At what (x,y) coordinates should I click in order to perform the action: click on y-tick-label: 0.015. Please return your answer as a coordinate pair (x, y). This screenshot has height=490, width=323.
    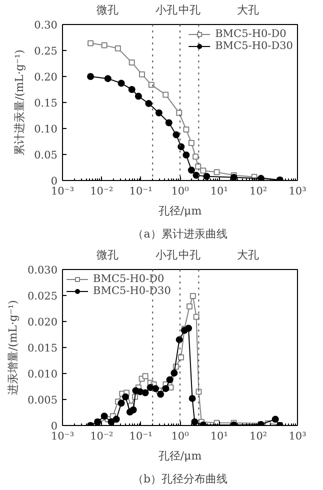
    Looking at the image, I should click on (42, 348).